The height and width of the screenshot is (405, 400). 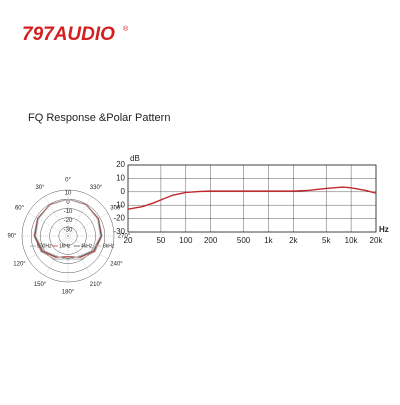 What do you see at coordinates (65, 246) in the screenshot?
I see `legend-label: 1kHz` at bounding box center [65, 246].